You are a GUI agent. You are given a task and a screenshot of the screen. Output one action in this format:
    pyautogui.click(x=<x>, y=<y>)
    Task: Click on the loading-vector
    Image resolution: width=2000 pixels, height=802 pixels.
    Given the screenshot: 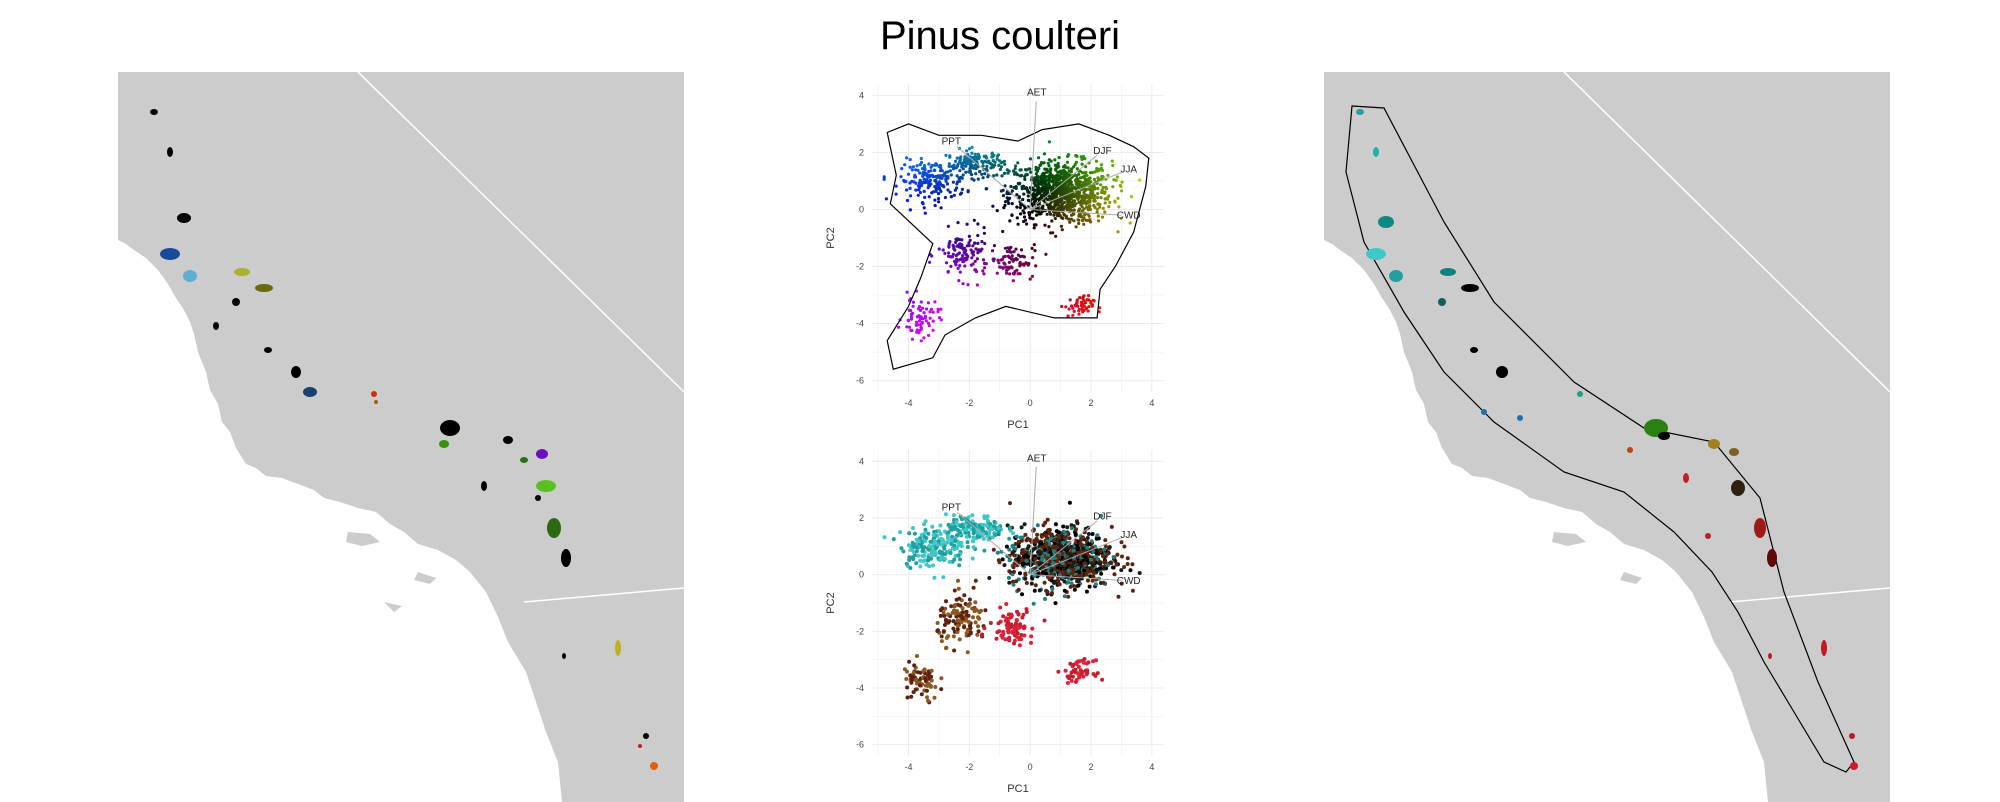 What is the action you would take?
    pyautogui.click(x=993, y=543)
    